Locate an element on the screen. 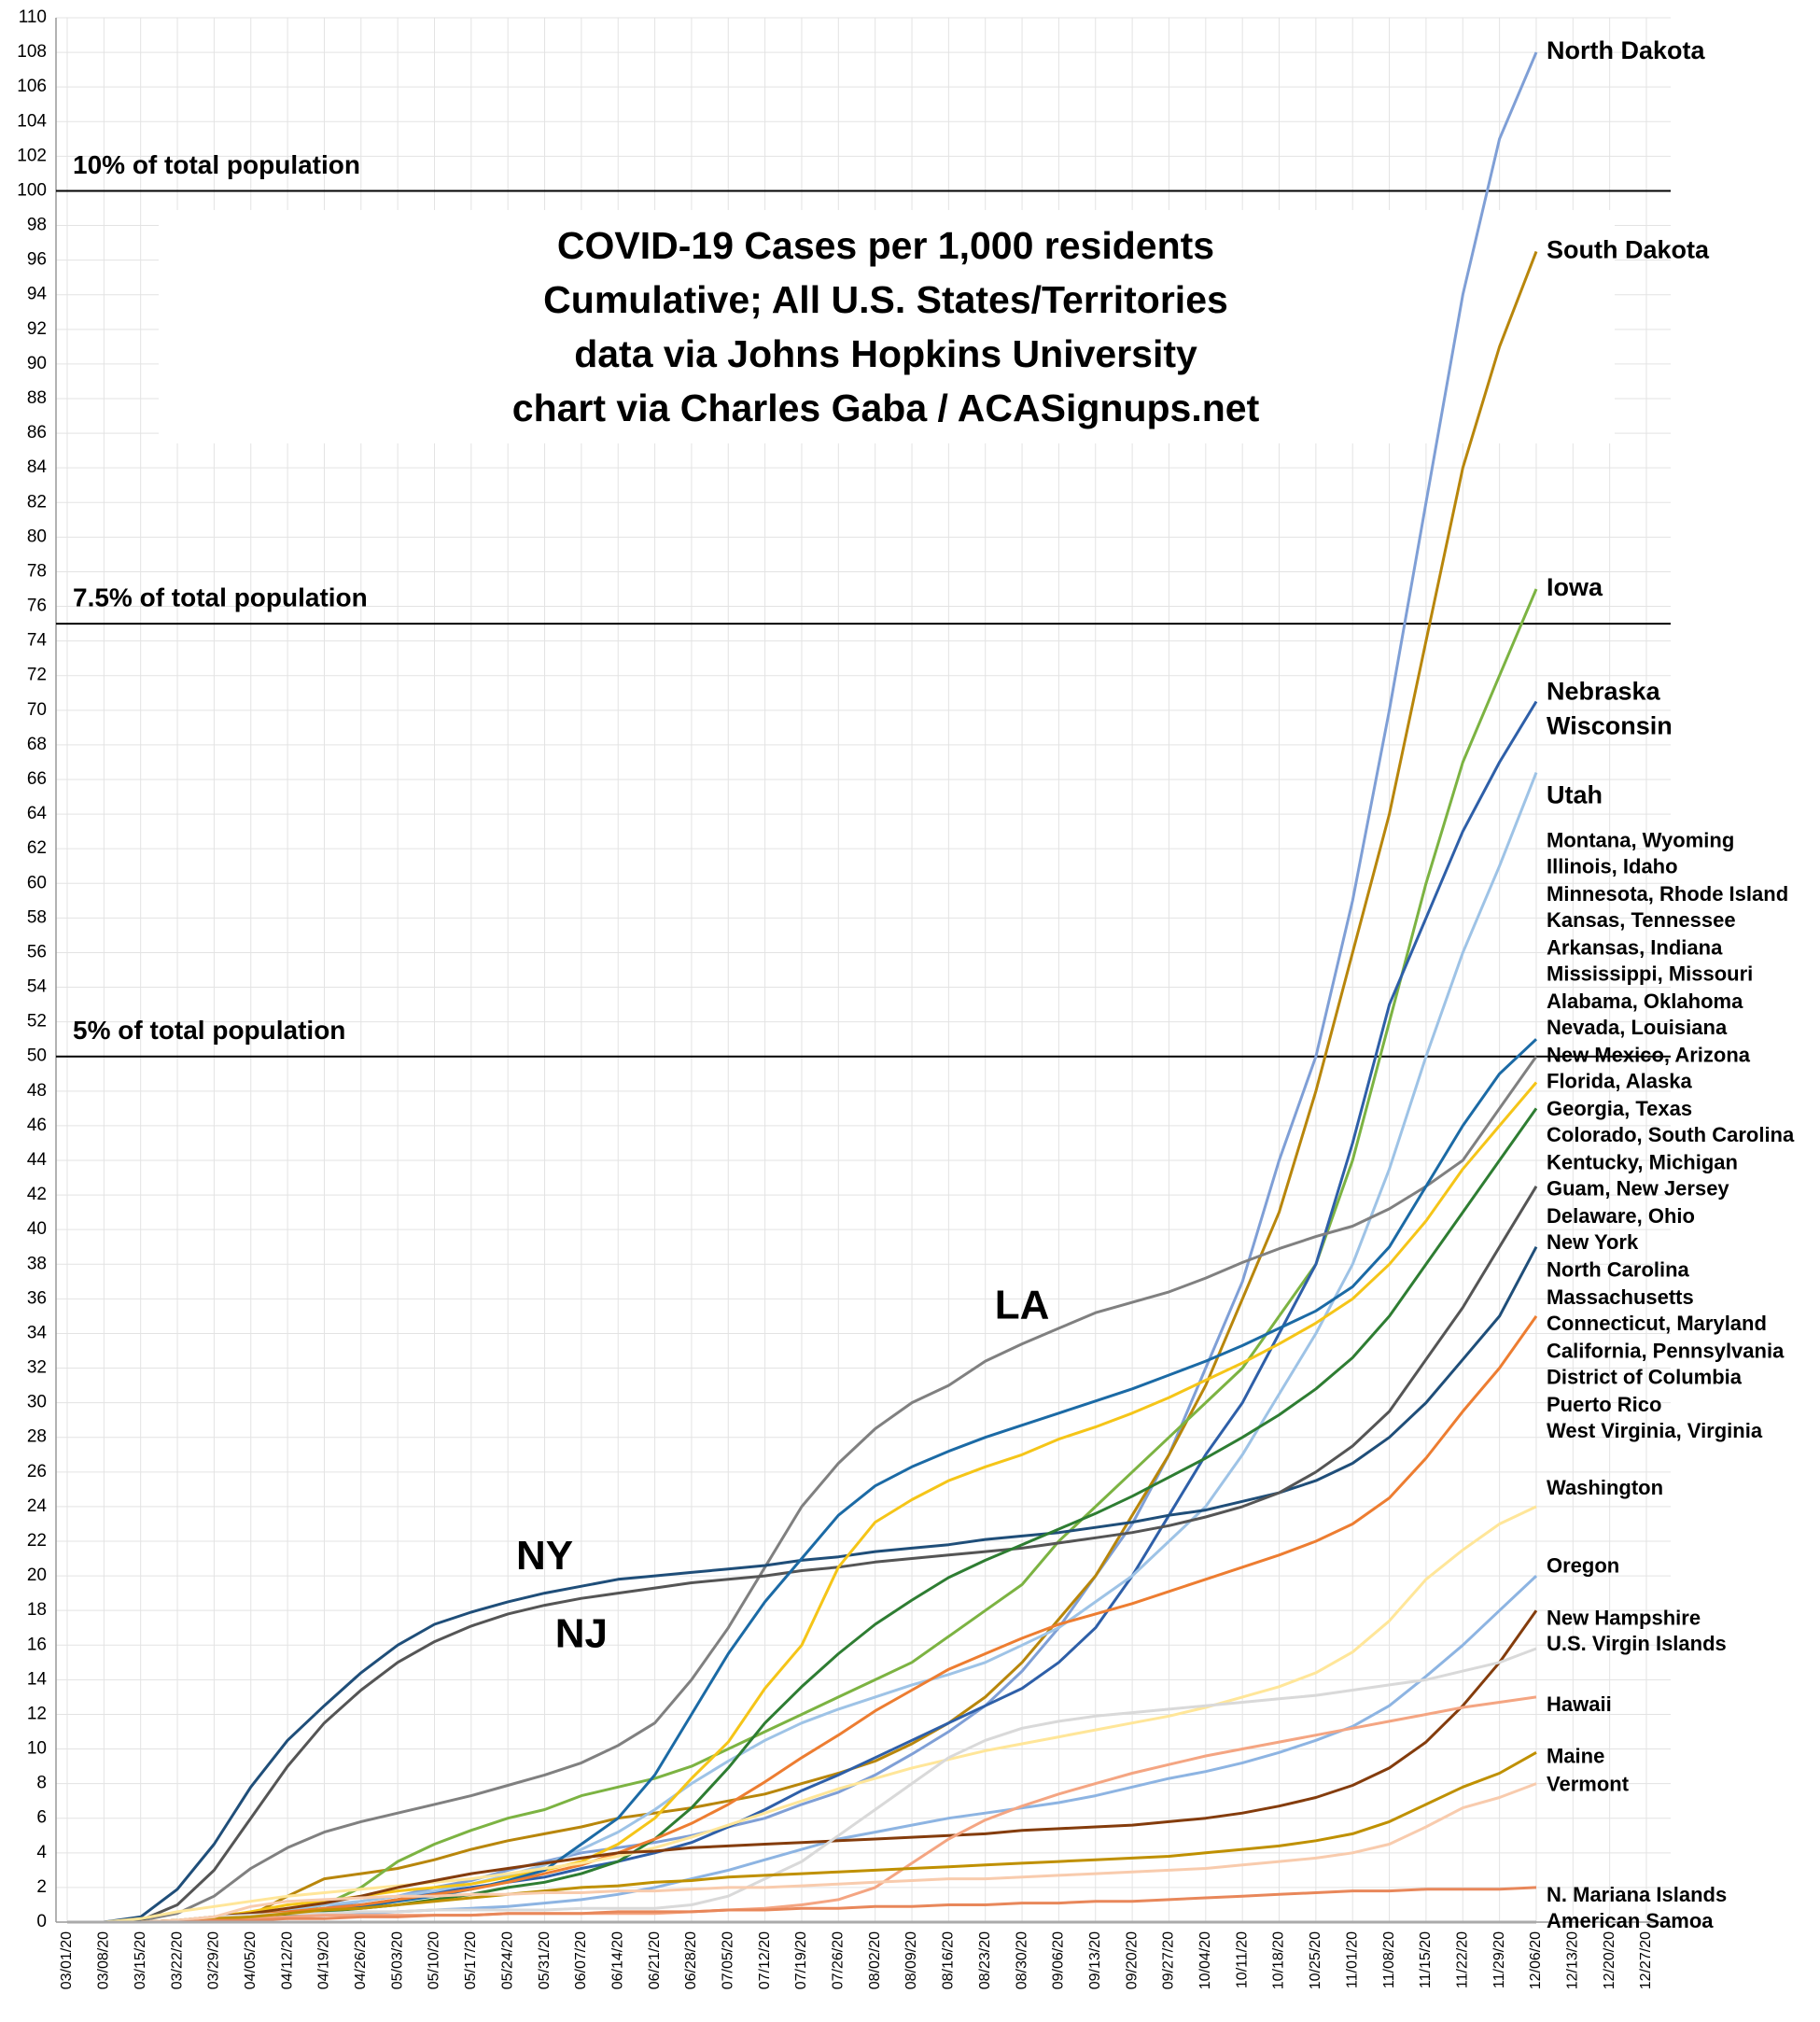 Image resolution: width=1820 pixels, height=2022 pixels. x-tick-label: 11/22/20 is located at coordinates (1462, 1959).